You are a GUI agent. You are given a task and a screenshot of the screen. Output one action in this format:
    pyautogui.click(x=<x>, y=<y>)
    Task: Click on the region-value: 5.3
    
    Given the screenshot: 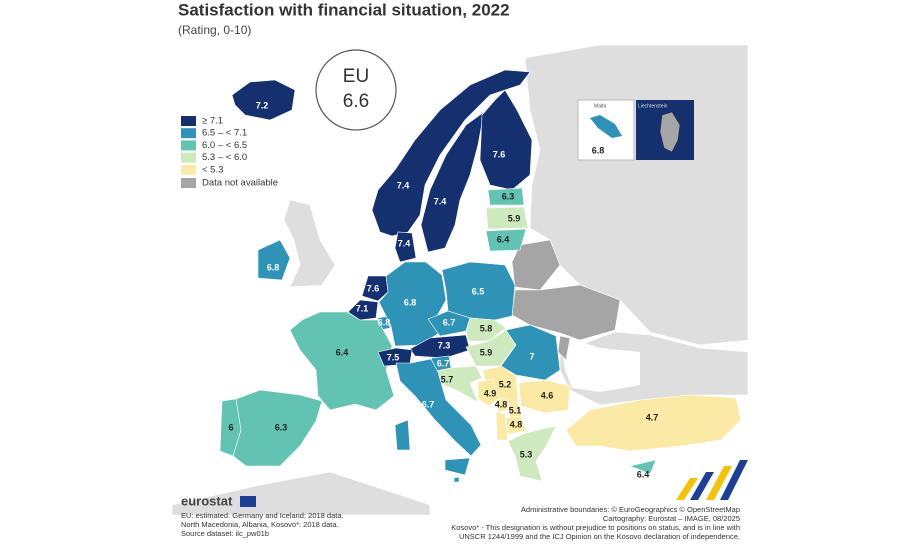 What is the action you would take?
    pyautogui.click(x=526, y=454)
    